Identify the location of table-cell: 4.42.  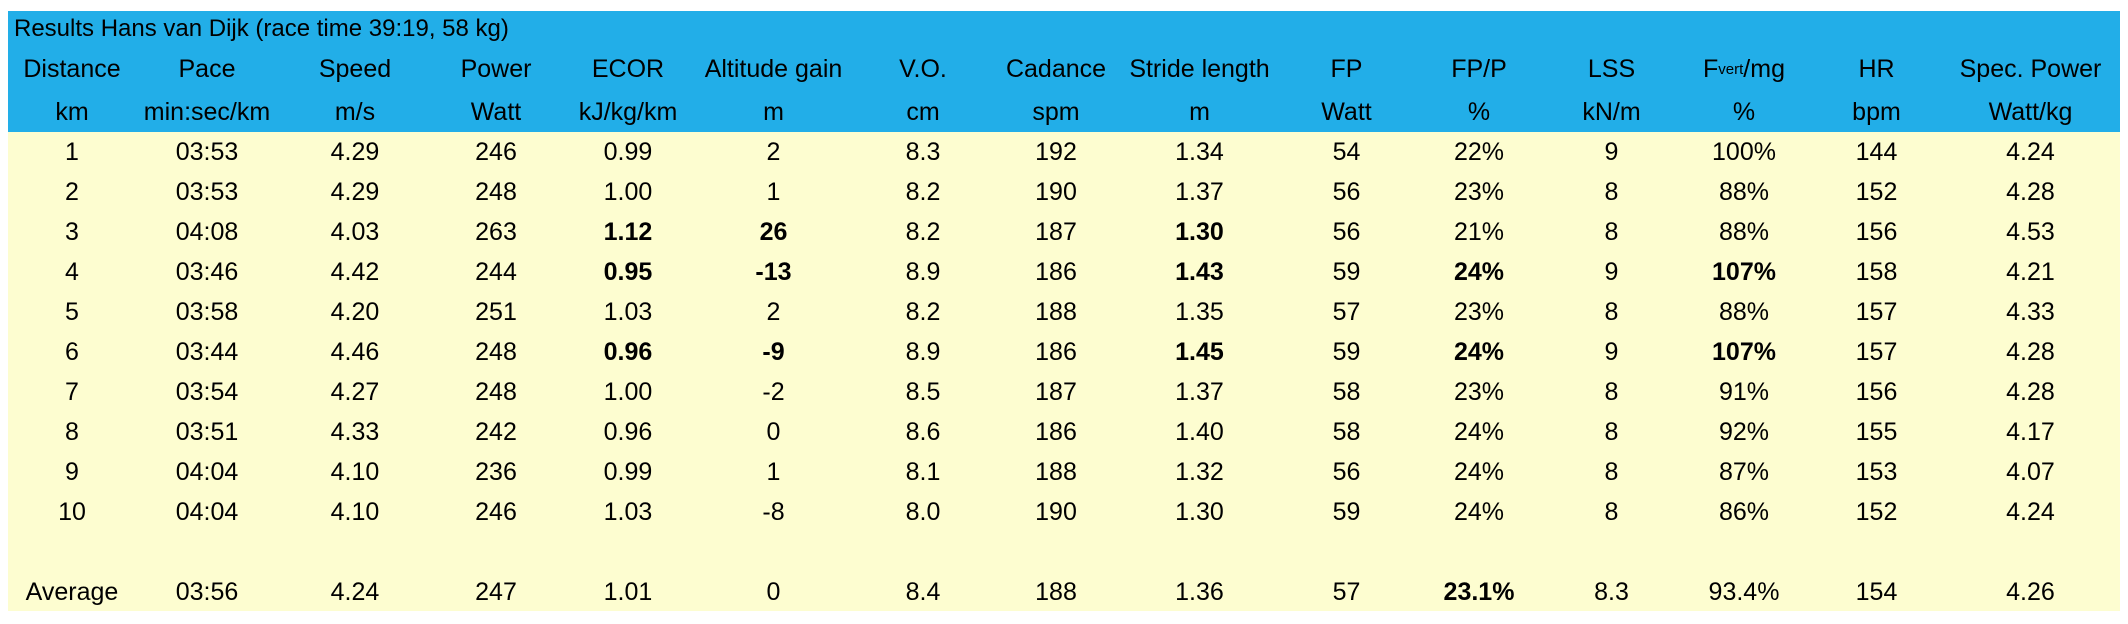
(355, 271).